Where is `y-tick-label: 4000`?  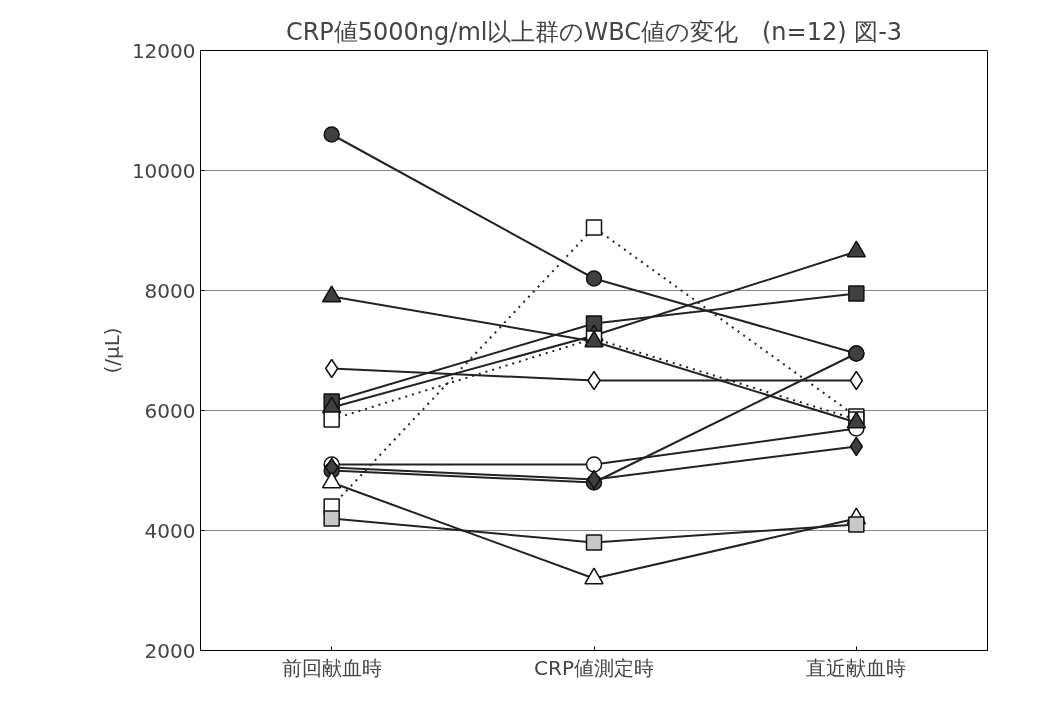 y-tick-label: 4000 is located at coordinates (170, 530).